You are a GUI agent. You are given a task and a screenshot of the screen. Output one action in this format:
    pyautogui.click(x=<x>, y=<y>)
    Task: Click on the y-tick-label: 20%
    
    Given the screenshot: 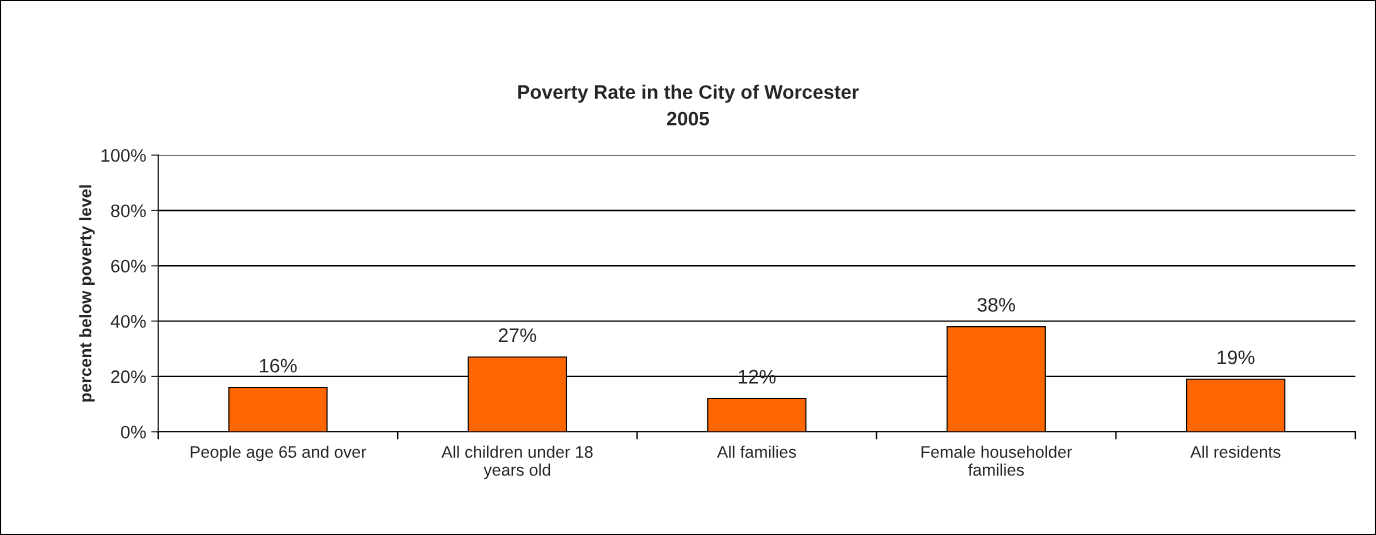 What is the action you would take?
    pyautogui.click(x=128, y=377)
    